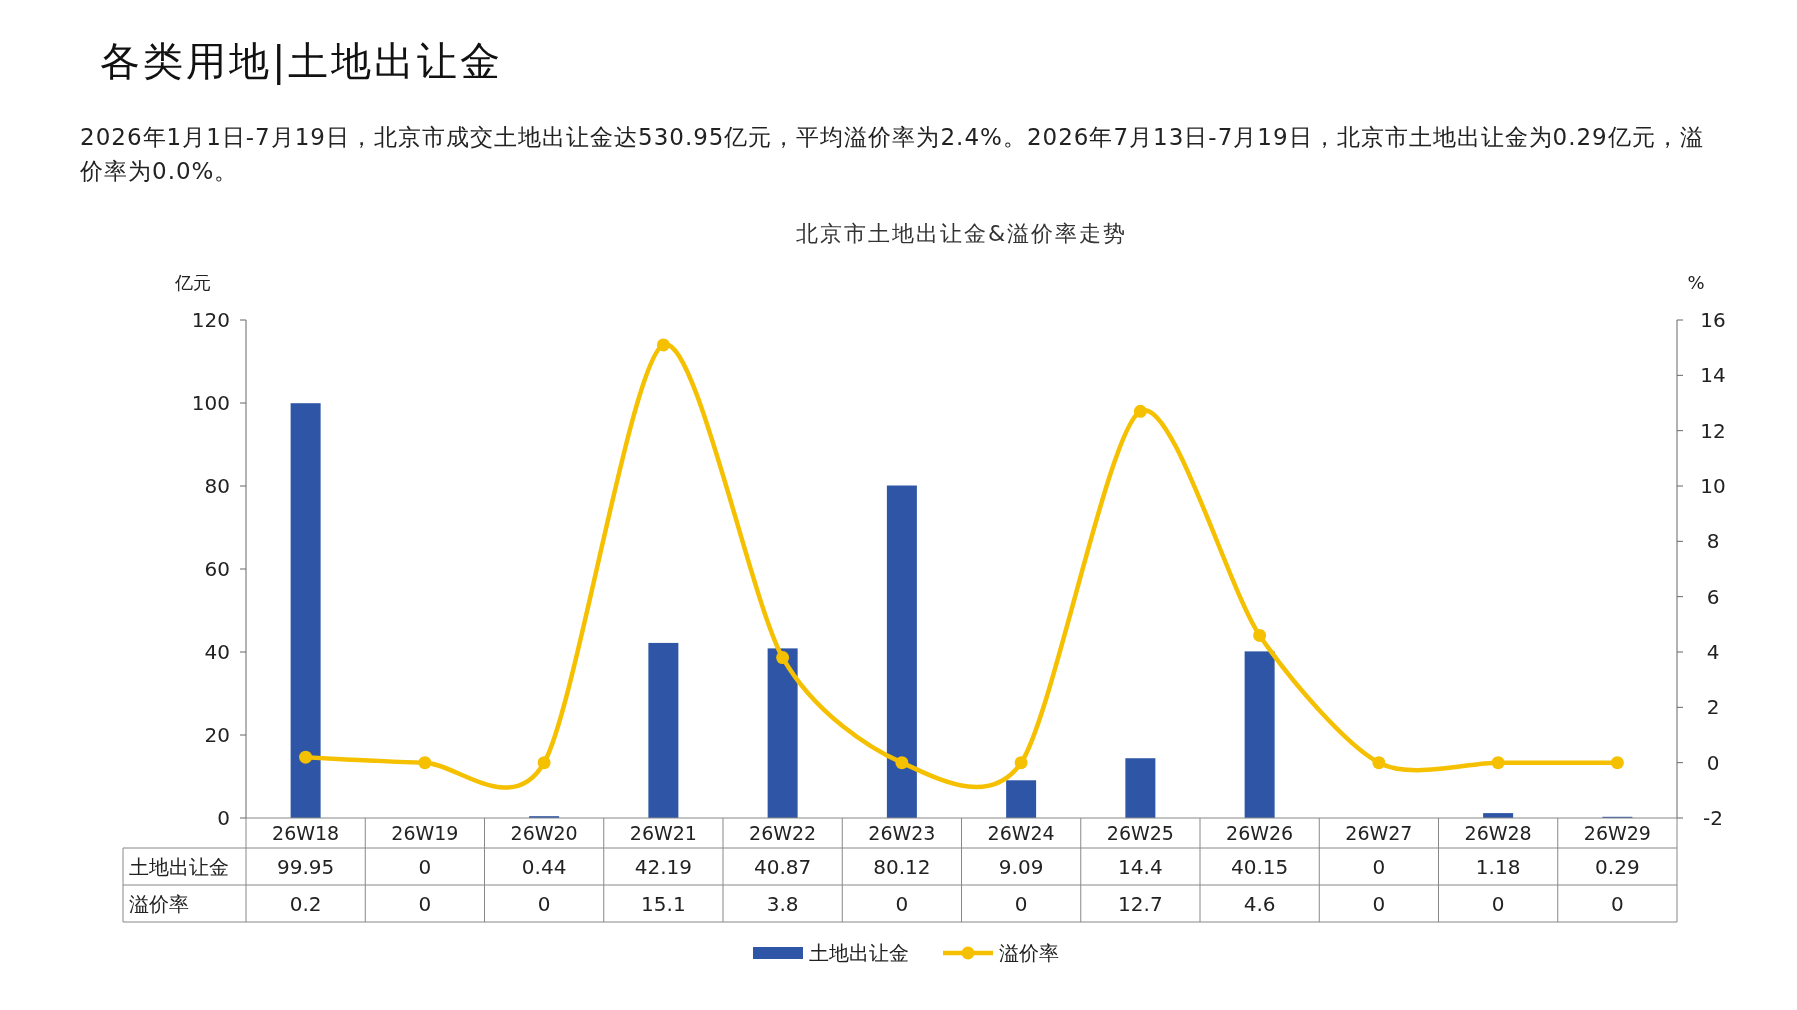 Image resolution: width=1797 pixels, height=1010 pixels. I want to click on data-label: 0.29, so click(1617, 867).